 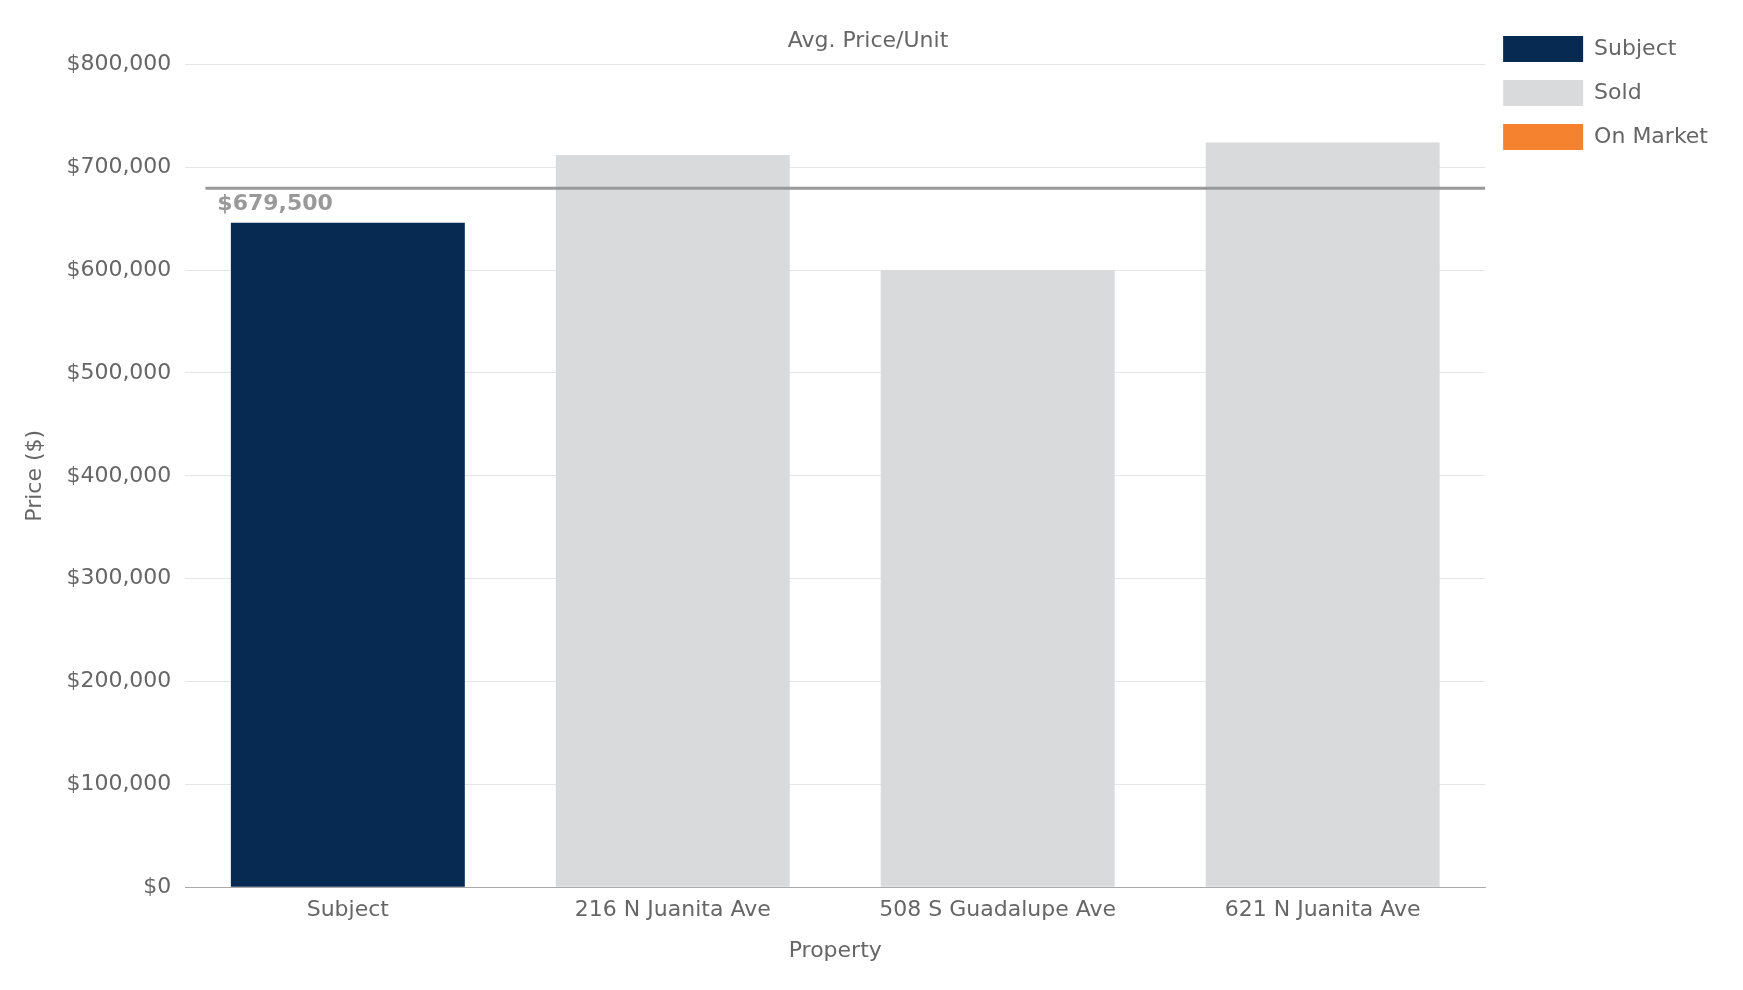 I want to click on y-tick-label: $700,000, so click(x=119, y=165).